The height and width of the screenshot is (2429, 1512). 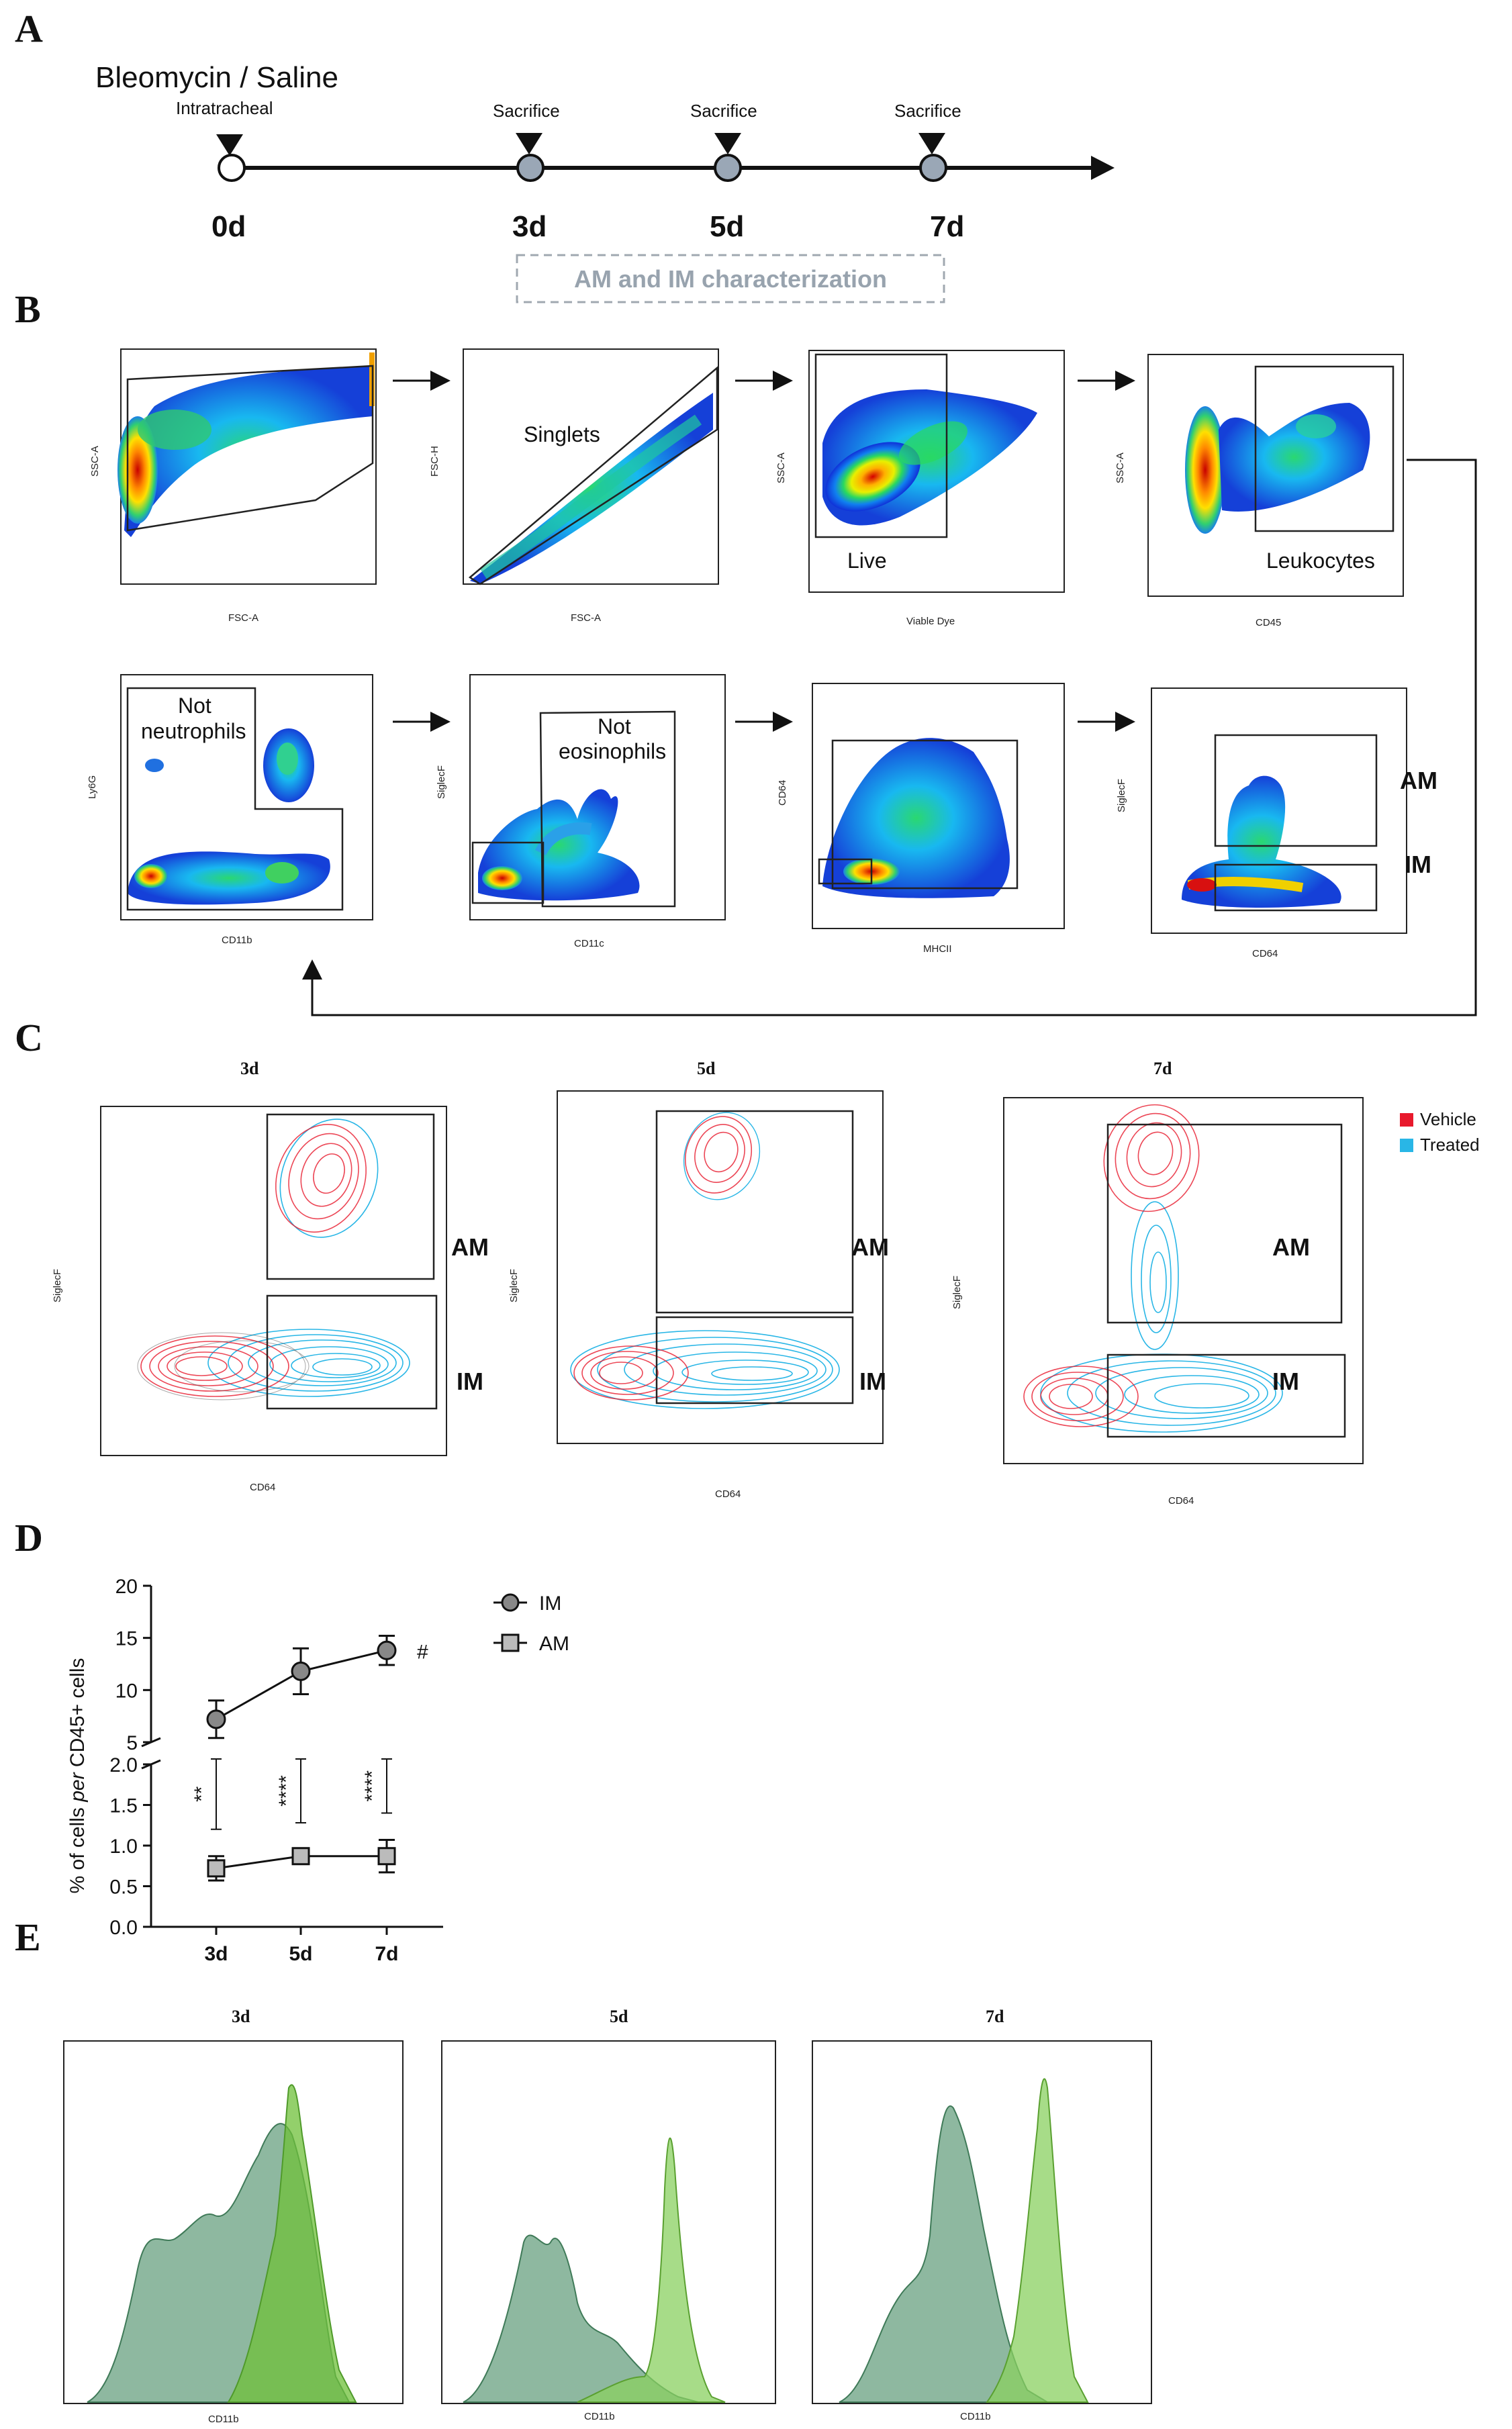 What do you see at coordinates (29, 1538) in the screenshot?
I see `panel-letter-d: D` at bounding box center [29, 1538].